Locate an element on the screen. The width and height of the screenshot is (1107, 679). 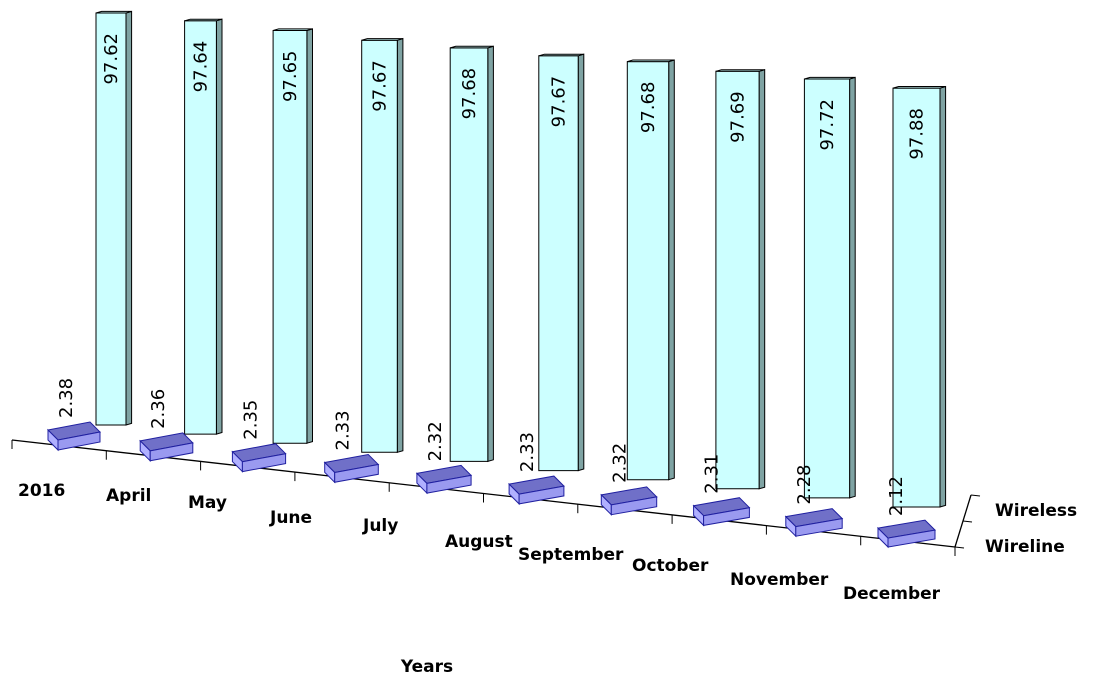
x-tick-label: April is located at coordinates (128, 496).